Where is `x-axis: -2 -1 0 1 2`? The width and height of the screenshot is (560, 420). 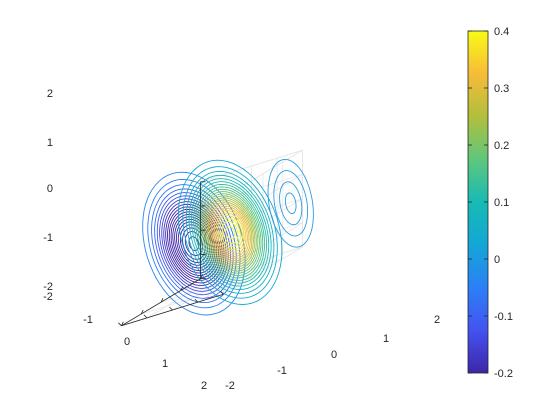
x-axis: -2 -1 0 1 2 is located at coordinates (125, 341).